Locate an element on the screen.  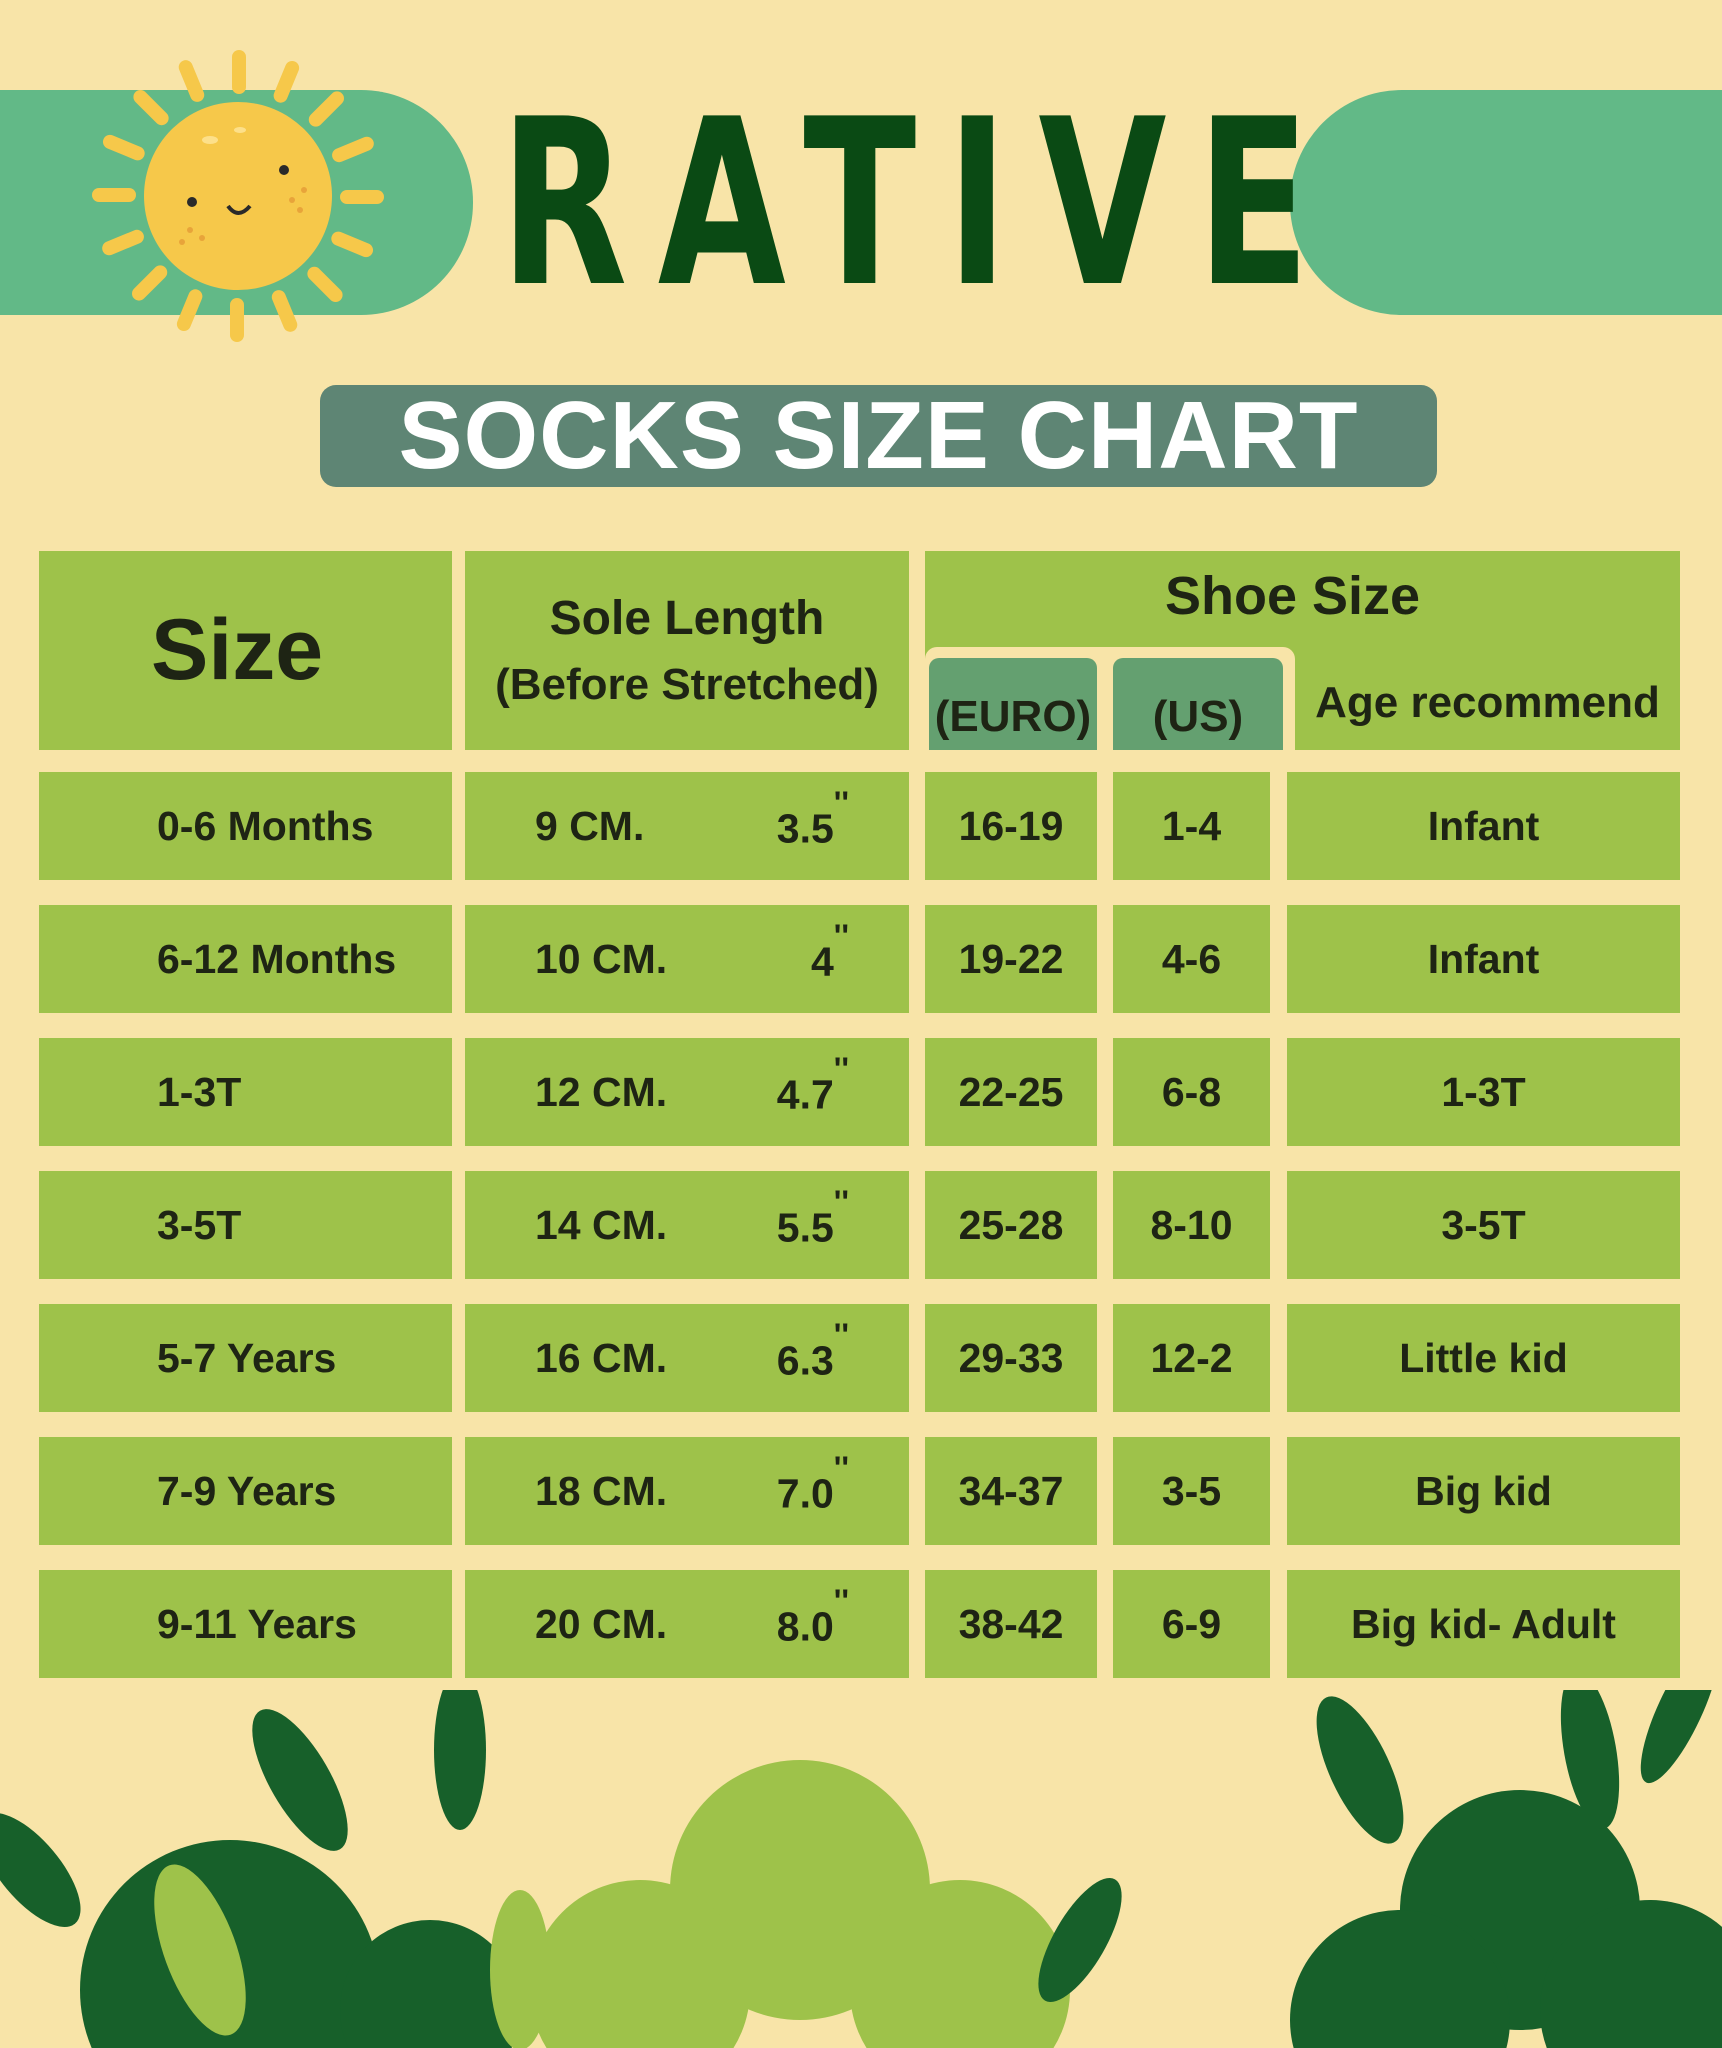
sole-inch-value: 3.5 is located at coordinates (805, 828).